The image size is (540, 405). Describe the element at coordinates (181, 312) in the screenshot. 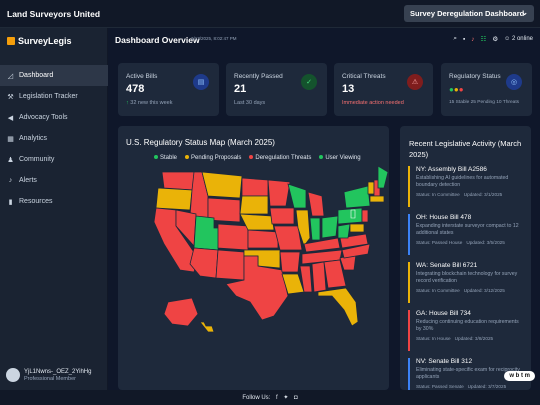

I see `state-ak` at that location.